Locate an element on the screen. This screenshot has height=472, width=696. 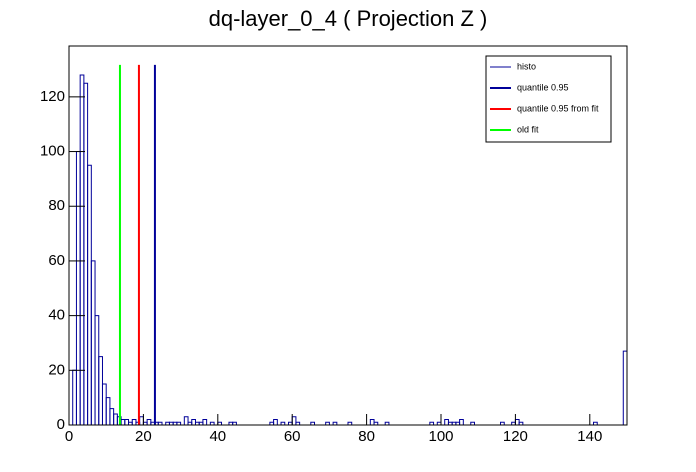
legend-label: quantile 0.95 is located at coordinates (543, 87).